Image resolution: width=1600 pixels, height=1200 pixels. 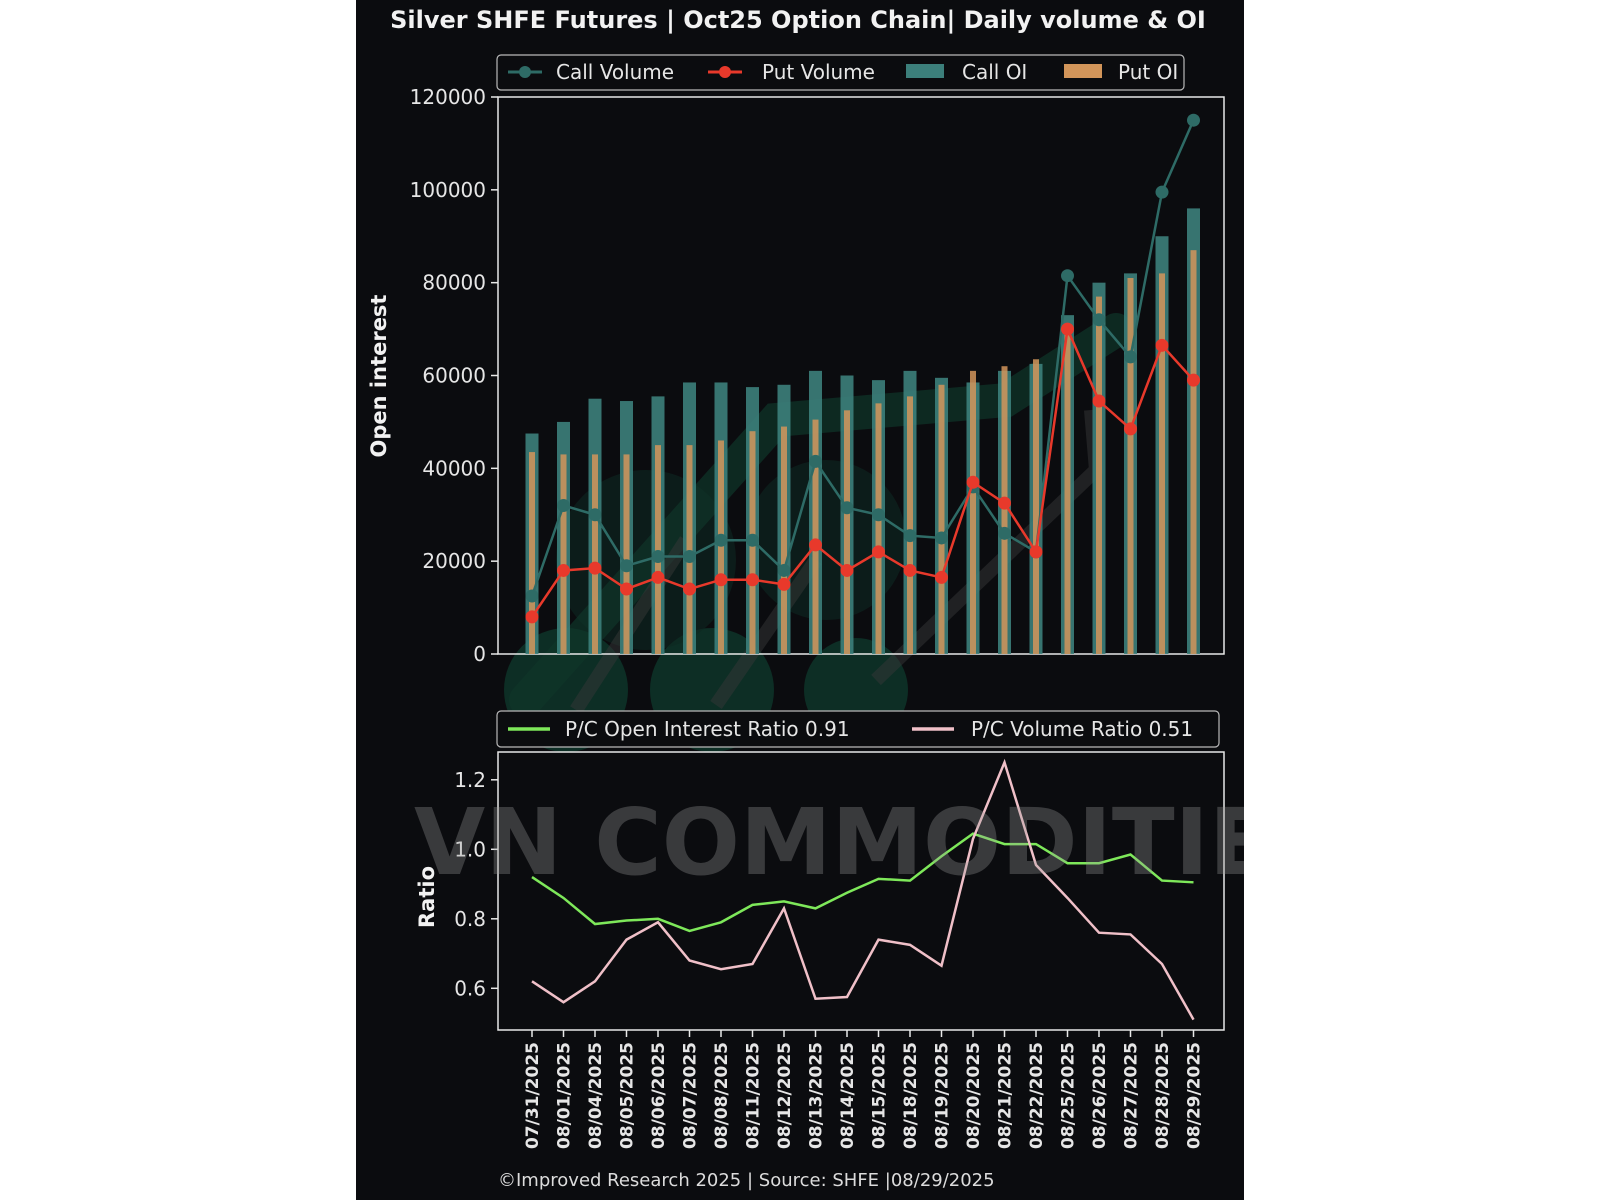 I want to click on x-tick-label: 08/05/2025, so click(x=628, y=1095).